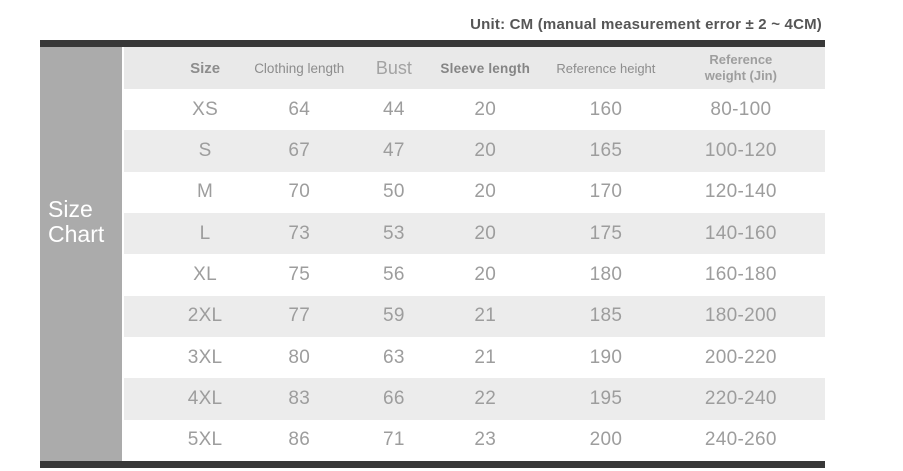  I want to click on table-row-l: L 73 53 20 175 140-160, so click(474, 233).